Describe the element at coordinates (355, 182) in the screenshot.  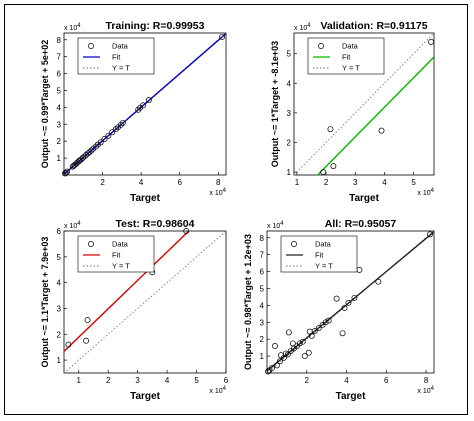
I see `x-tick-label: 3` at that location.